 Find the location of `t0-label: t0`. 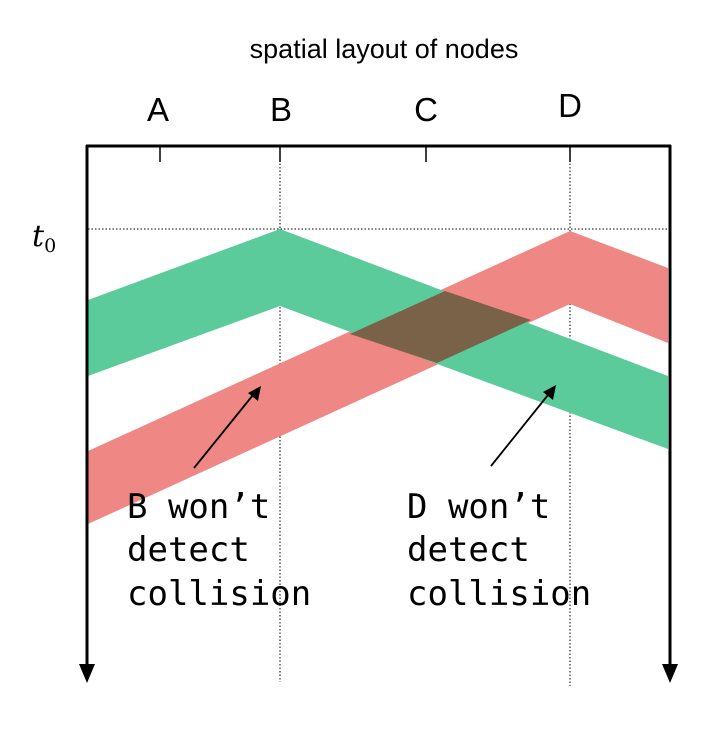

t0-label: t0 is located at coordinates (44, 238).